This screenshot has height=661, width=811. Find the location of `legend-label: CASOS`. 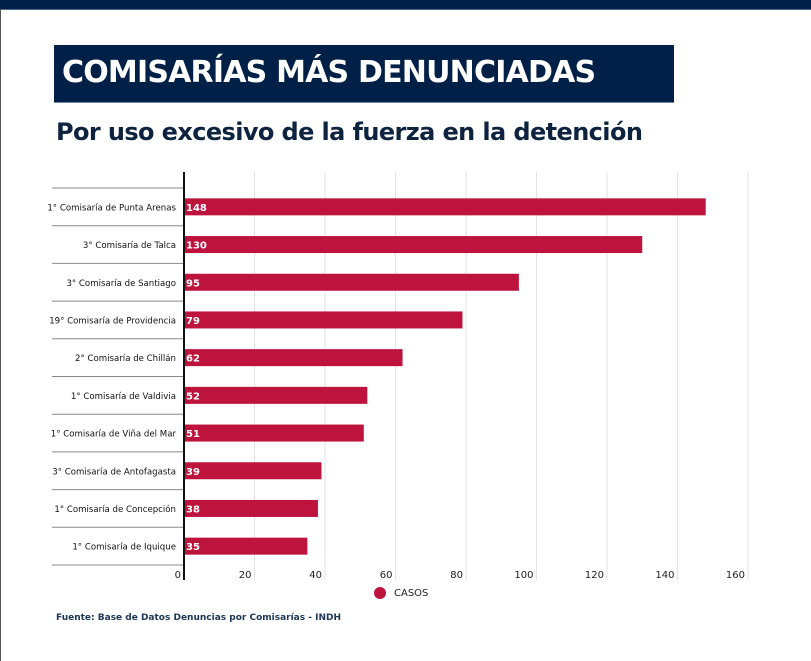

legend-label: CASOS is located at coordinates (411, 593).